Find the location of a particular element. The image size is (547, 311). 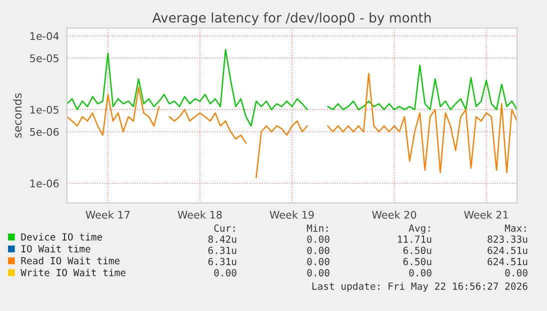

legend-label: Device IO time is located at coordinates (61, 237).